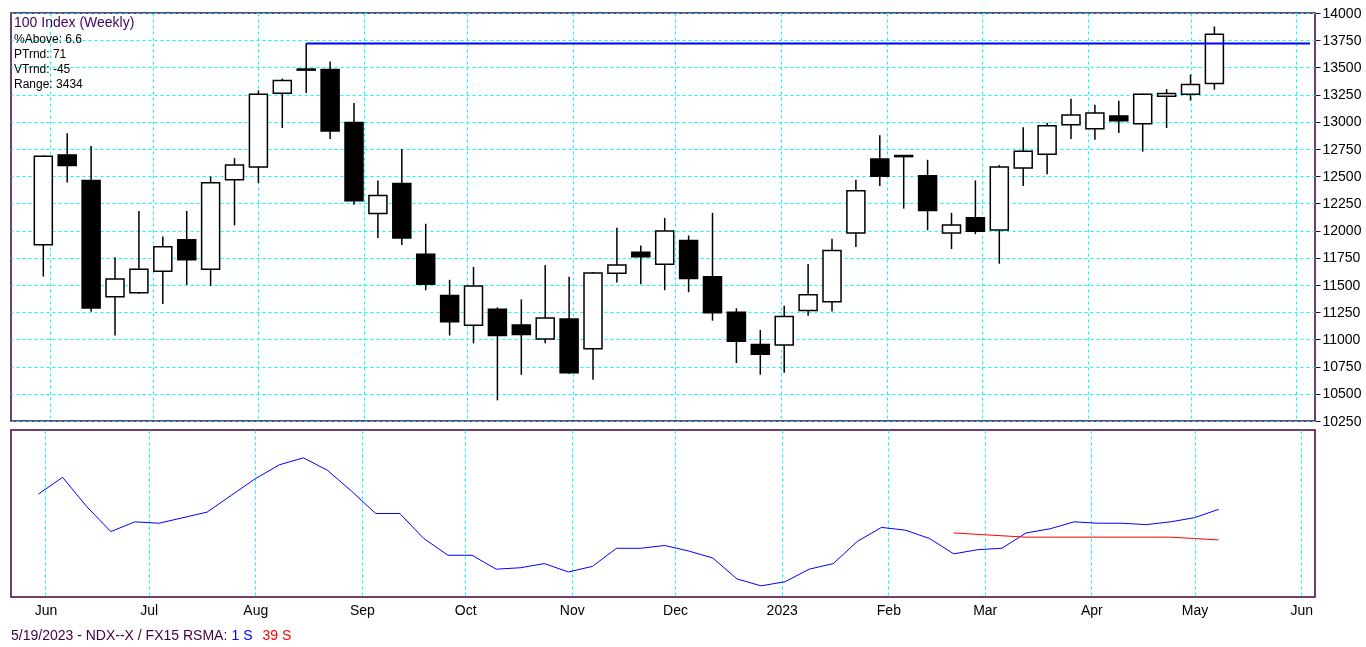 Image resolution: width=1366 pixels, height=647 pixels. What do you see at coordinates (1341, 311) in the screenshot?
I see `y-tick-label: 11250` at bounding box center [1341, 311].